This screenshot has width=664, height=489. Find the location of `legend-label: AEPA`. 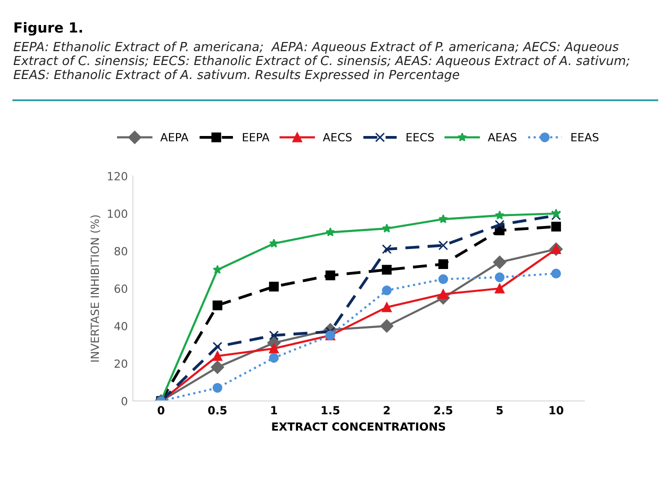

legend-label: AEPA is located at coordinates (174, 137).